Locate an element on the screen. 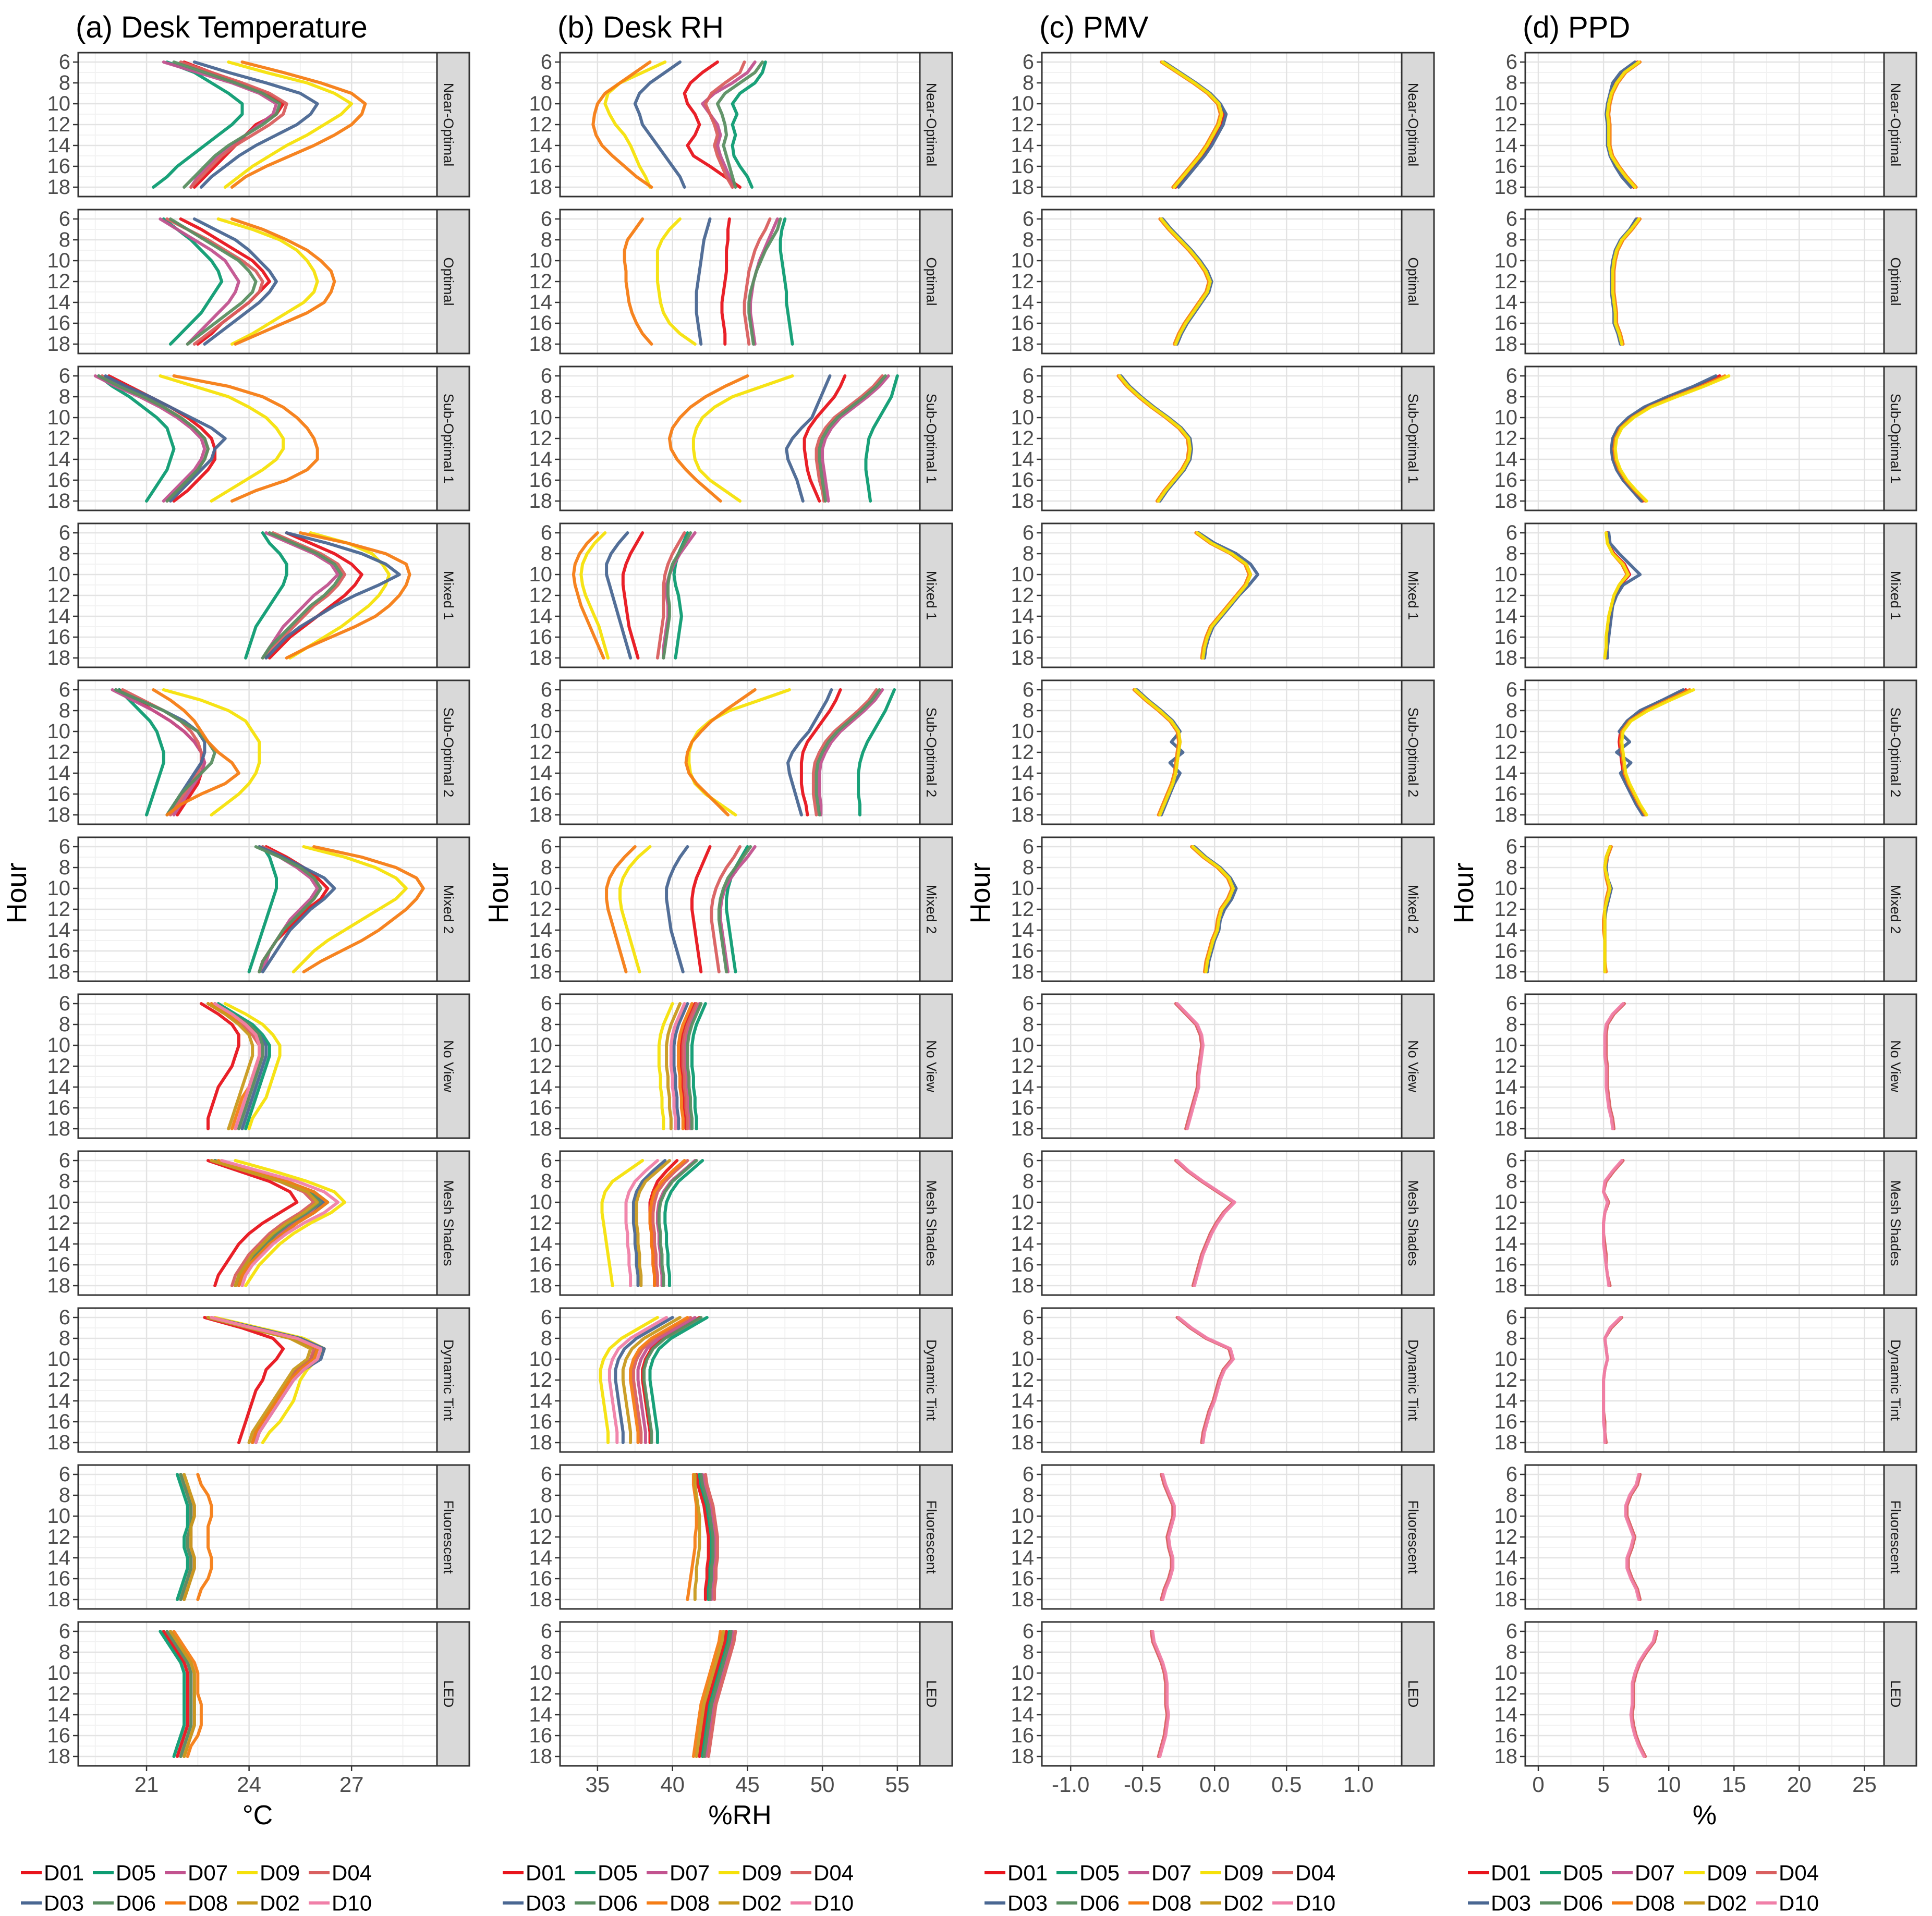 This screenshot has width=1932, height=1916. series-line-d03 is located at coordinates (659, 124).